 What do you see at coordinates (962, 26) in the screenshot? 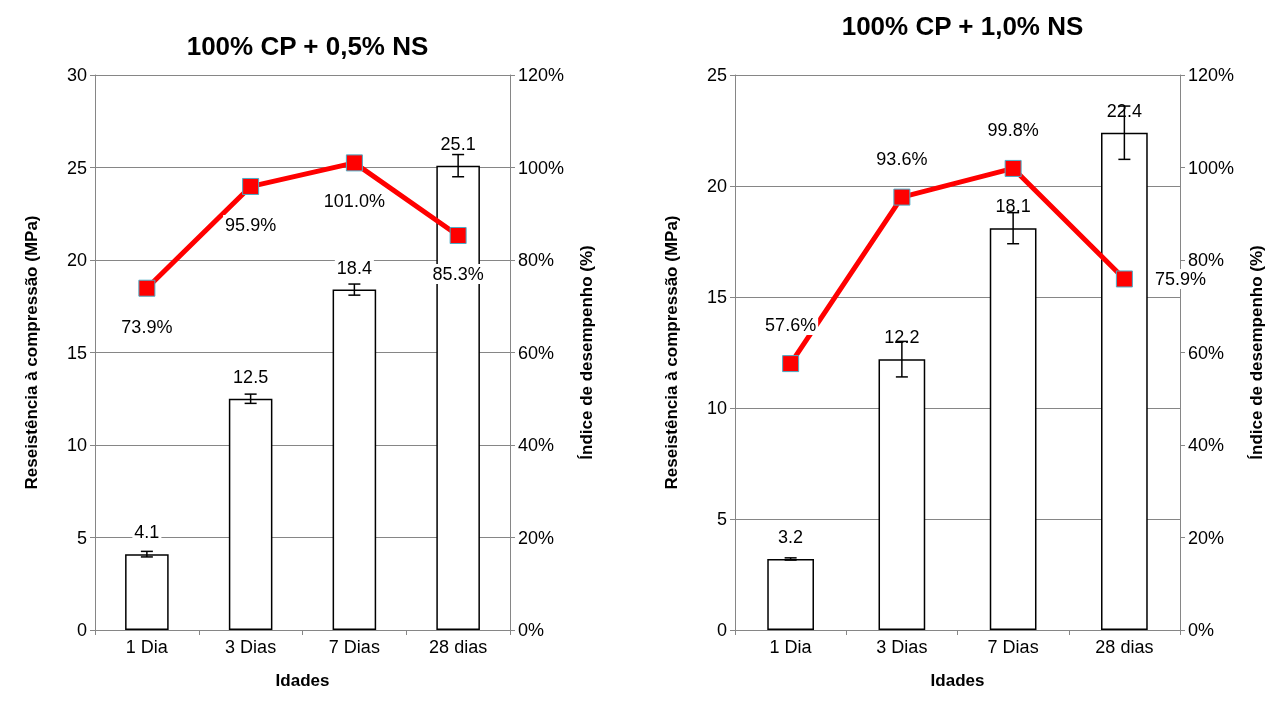
I see `chart-title: 100% CP + 1,0% NS` at bounding box center [962, 26].